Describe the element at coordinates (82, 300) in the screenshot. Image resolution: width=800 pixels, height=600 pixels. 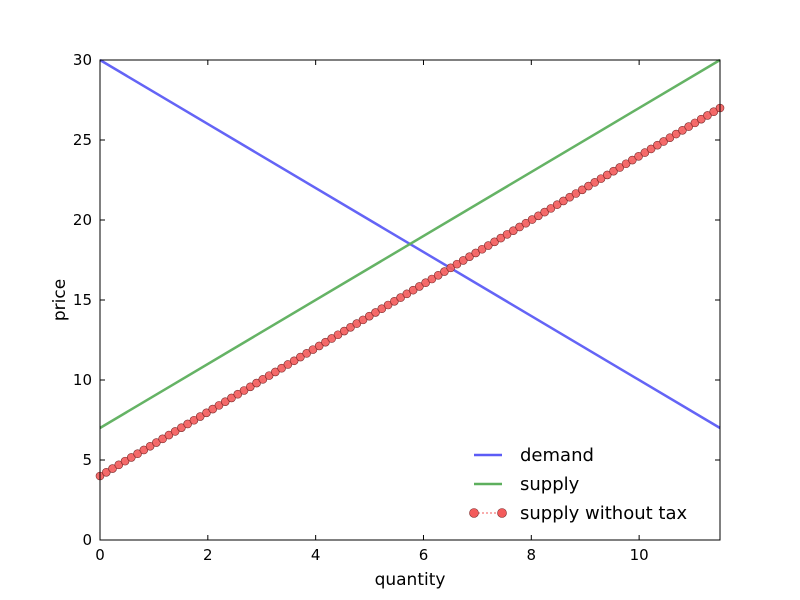
I see `y-tick-label: 15` at that location.